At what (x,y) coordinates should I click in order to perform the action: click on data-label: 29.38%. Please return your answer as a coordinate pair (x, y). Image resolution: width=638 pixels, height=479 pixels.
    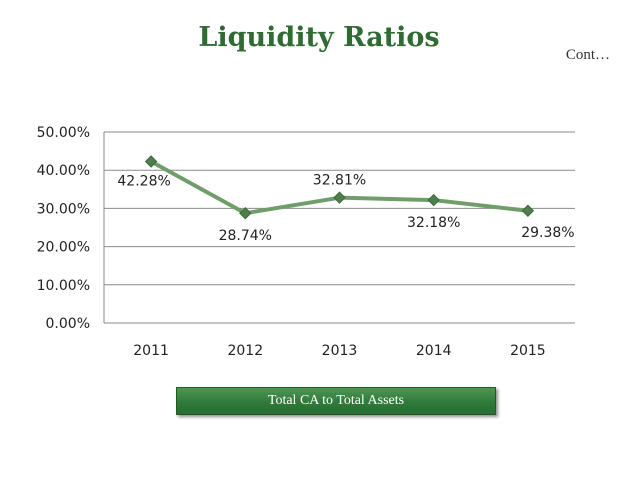
    Looking at the image, I should click on (547, 233).